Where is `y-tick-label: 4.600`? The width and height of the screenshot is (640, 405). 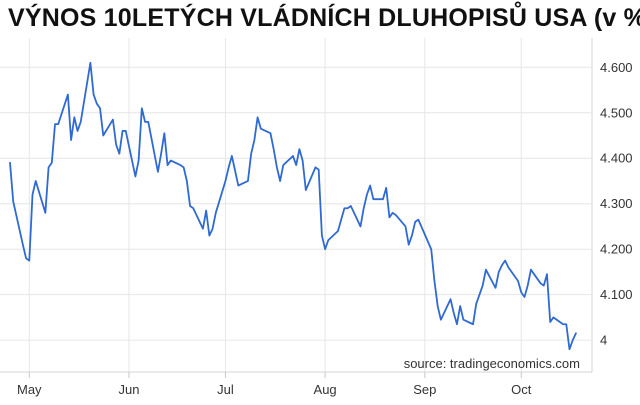
y-tick-label: 4.600 is located at coordinates (616, 67).